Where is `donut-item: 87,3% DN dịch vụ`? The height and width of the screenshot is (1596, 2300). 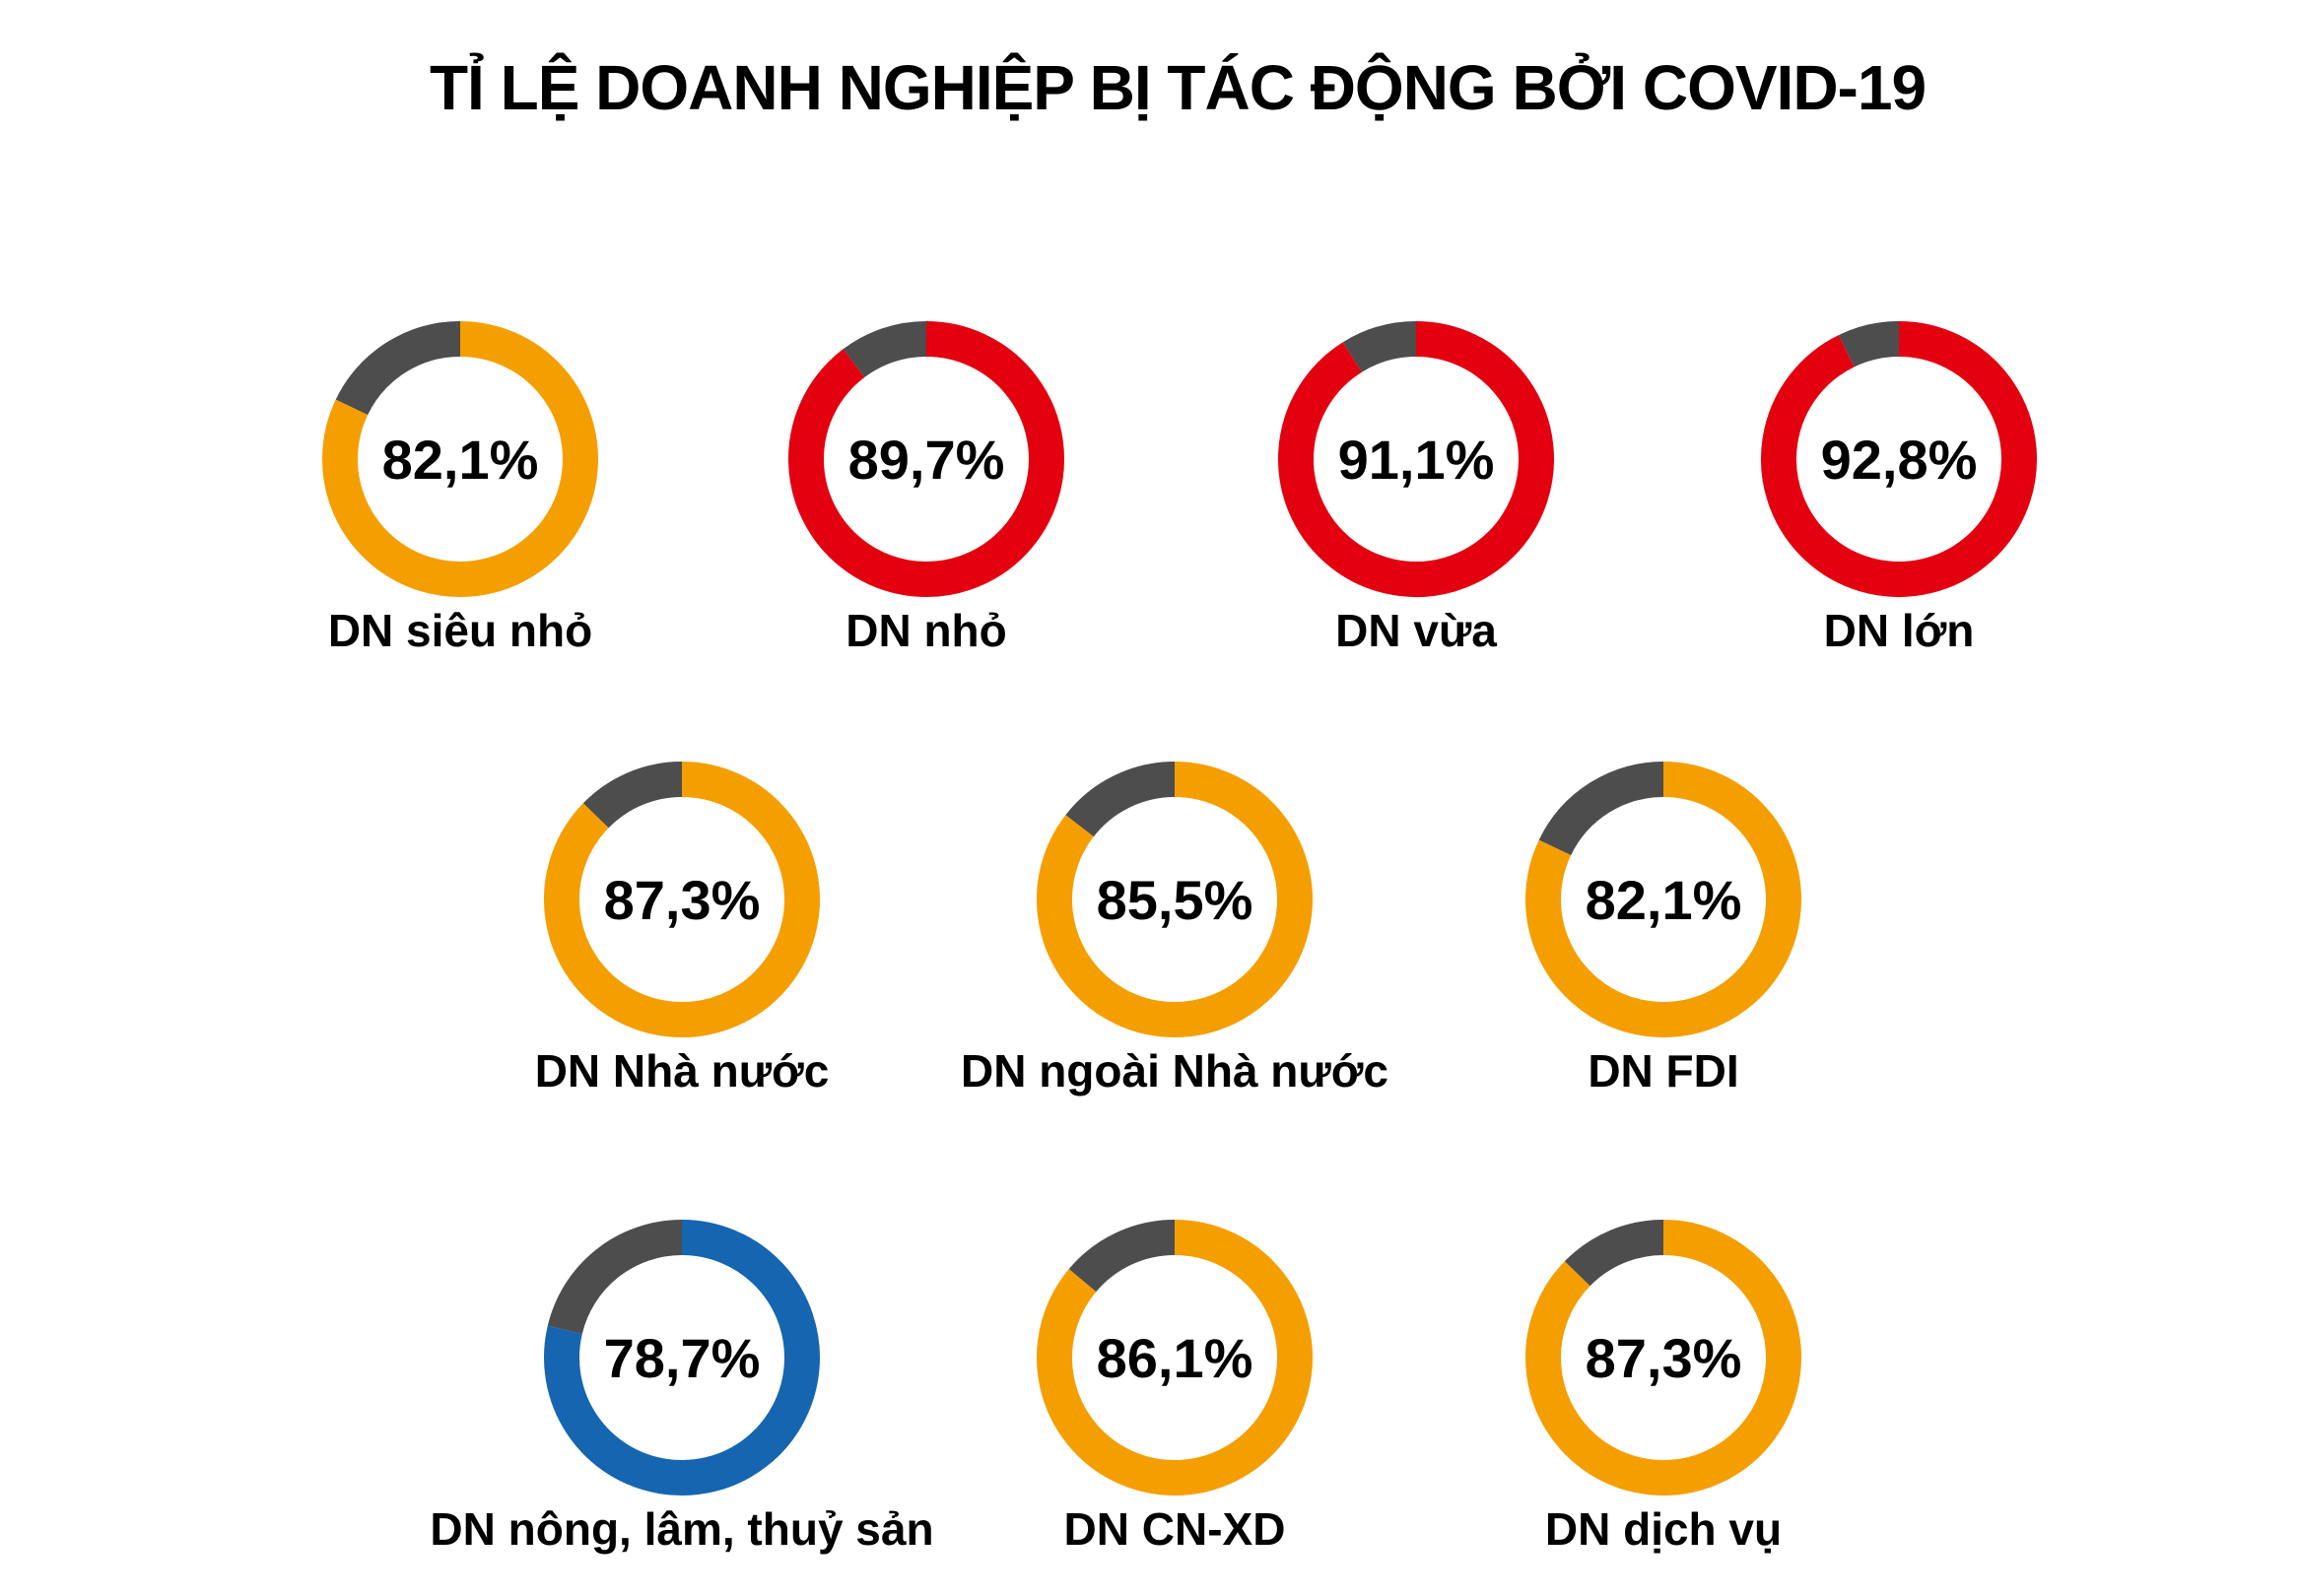 donut-item: 87,3% DN dịch vụ is located at coordinates (1663, 1388).